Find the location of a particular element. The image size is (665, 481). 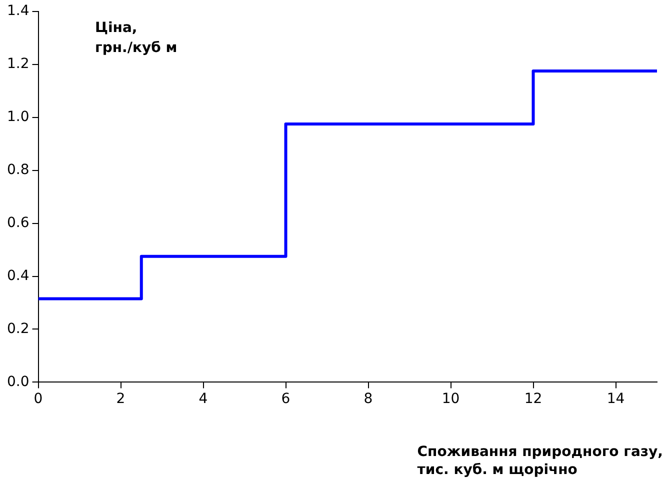

x-tick-label: 6 is located at coordinates (285, 399).